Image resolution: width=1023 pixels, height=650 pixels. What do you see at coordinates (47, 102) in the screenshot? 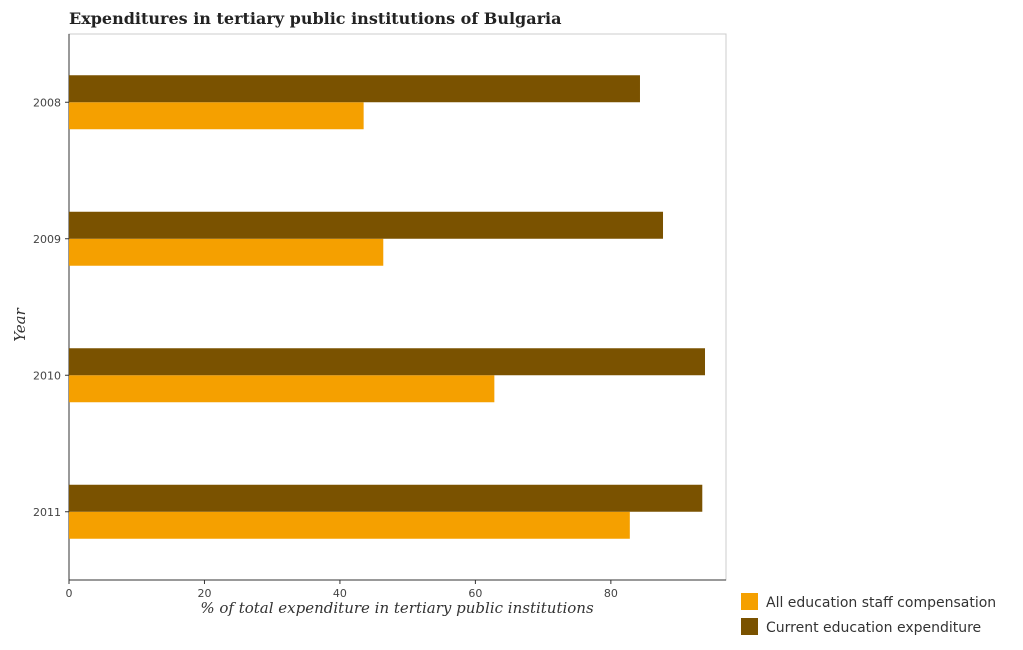
I see `y-tick-label: 2008` at bounding box center [47, 102].